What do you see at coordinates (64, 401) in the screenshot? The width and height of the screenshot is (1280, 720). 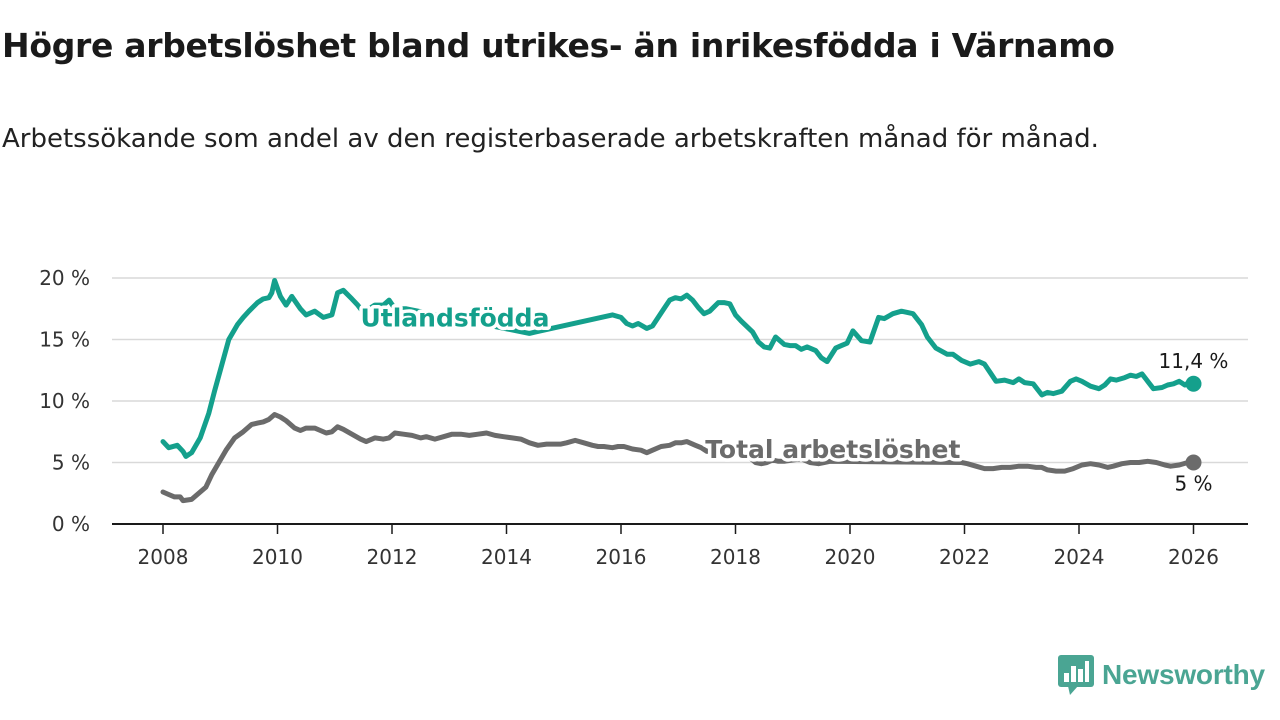 I see `y-tick-label: 10 %` at bounding box center [64, 401].